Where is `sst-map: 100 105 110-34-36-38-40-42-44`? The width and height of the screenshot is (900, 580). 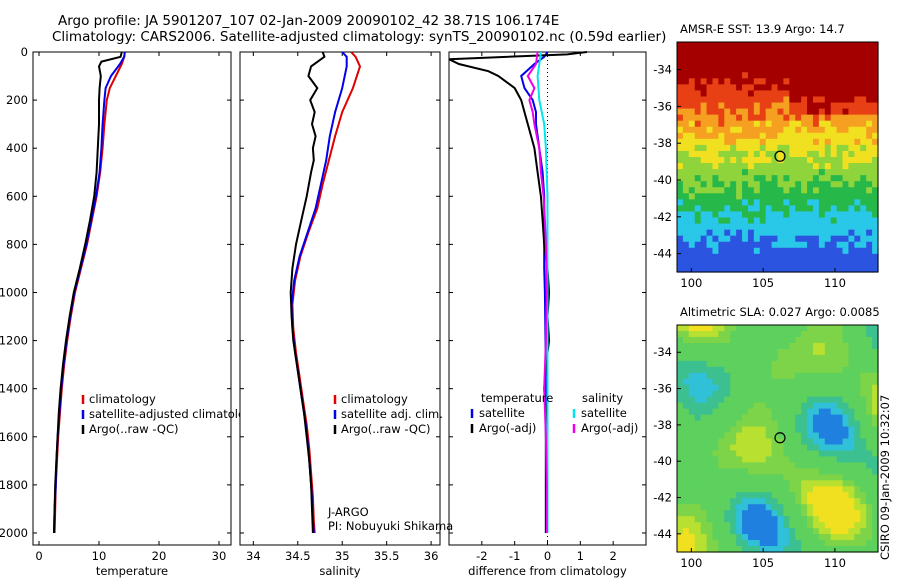 sst-map: 100 105 110-34-36-38-40-42-44 is located at coordinates (766, 165).